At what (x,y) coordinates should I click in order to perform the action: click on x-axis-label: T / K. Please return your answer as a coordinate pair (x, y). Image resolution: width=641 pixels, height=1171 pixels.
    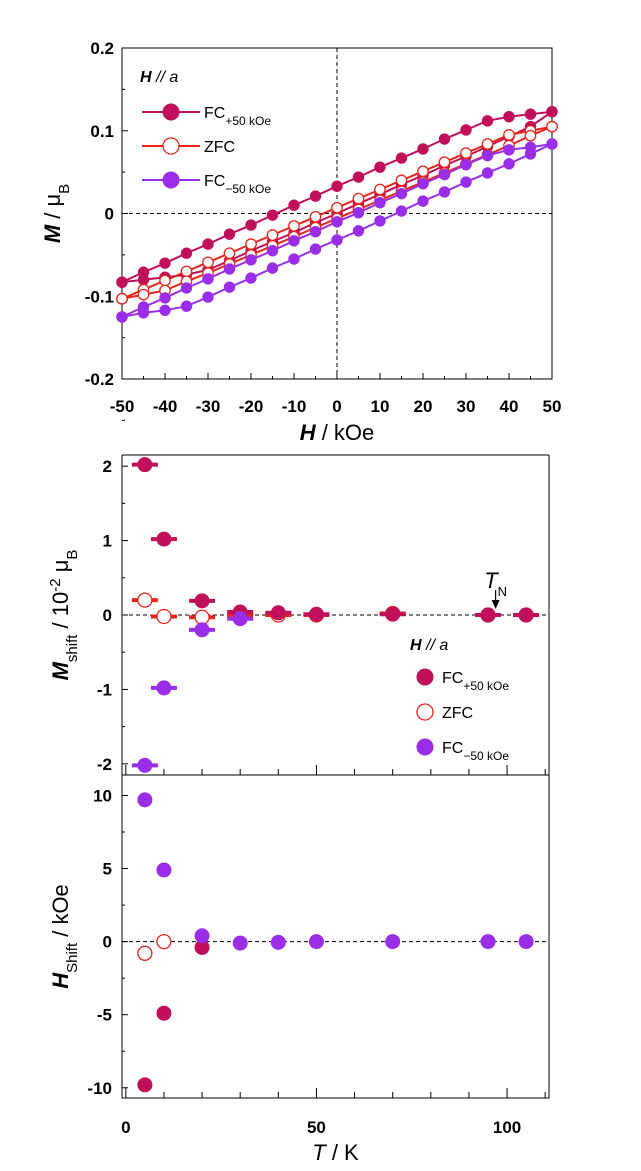
    Looking at the image, I should click on (335, 1152).